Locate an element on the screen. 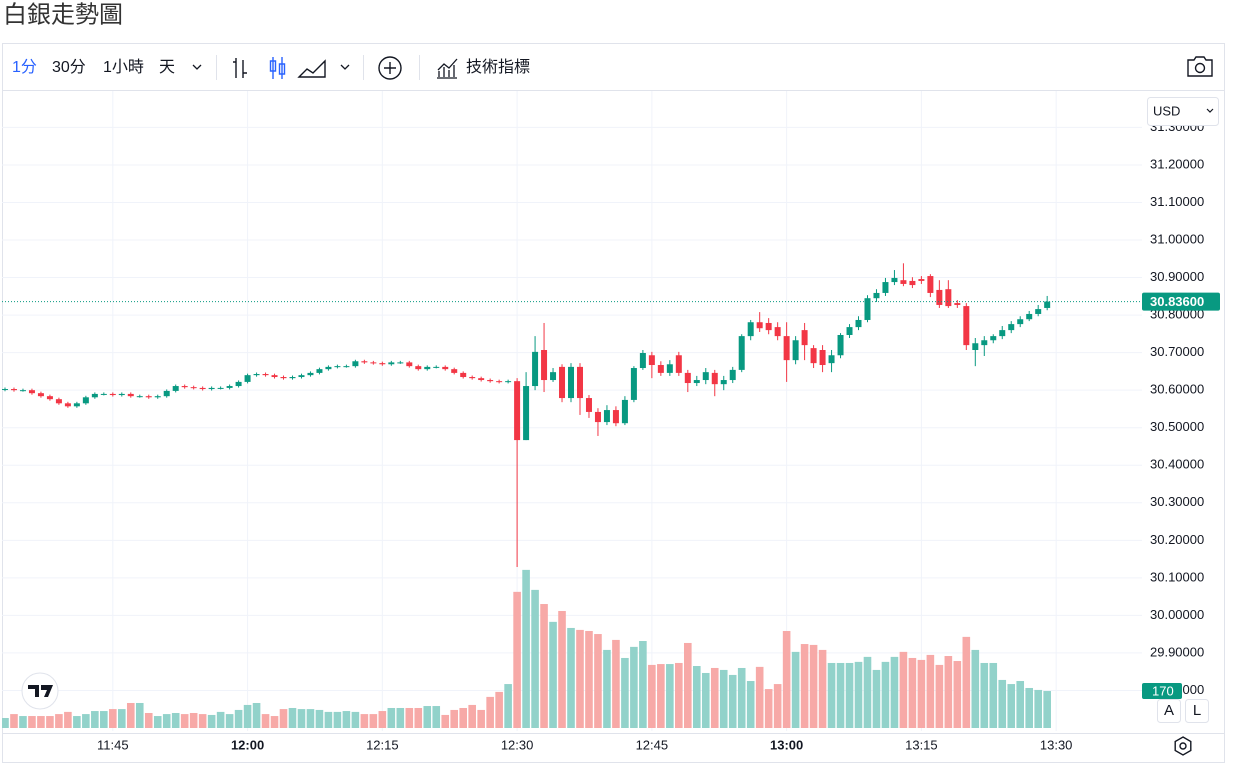 This screenshot has height=763, width=1235. x-tick-label: 11:45 is located at coordinates (113, 744).